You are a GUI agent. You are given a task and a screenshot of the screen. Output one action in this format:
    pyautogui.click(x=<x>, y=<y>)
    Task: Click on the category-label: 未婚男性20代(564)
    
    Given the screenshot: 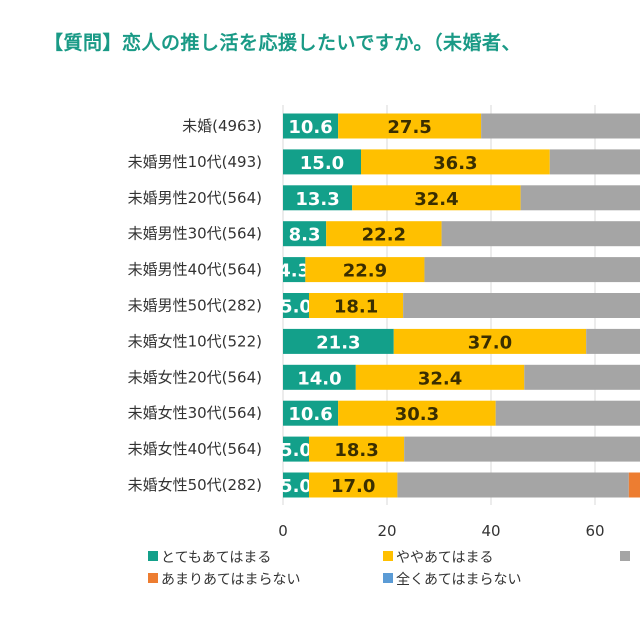 What is the action you would take?
    pyautogui.click(x=195, y=198)
    